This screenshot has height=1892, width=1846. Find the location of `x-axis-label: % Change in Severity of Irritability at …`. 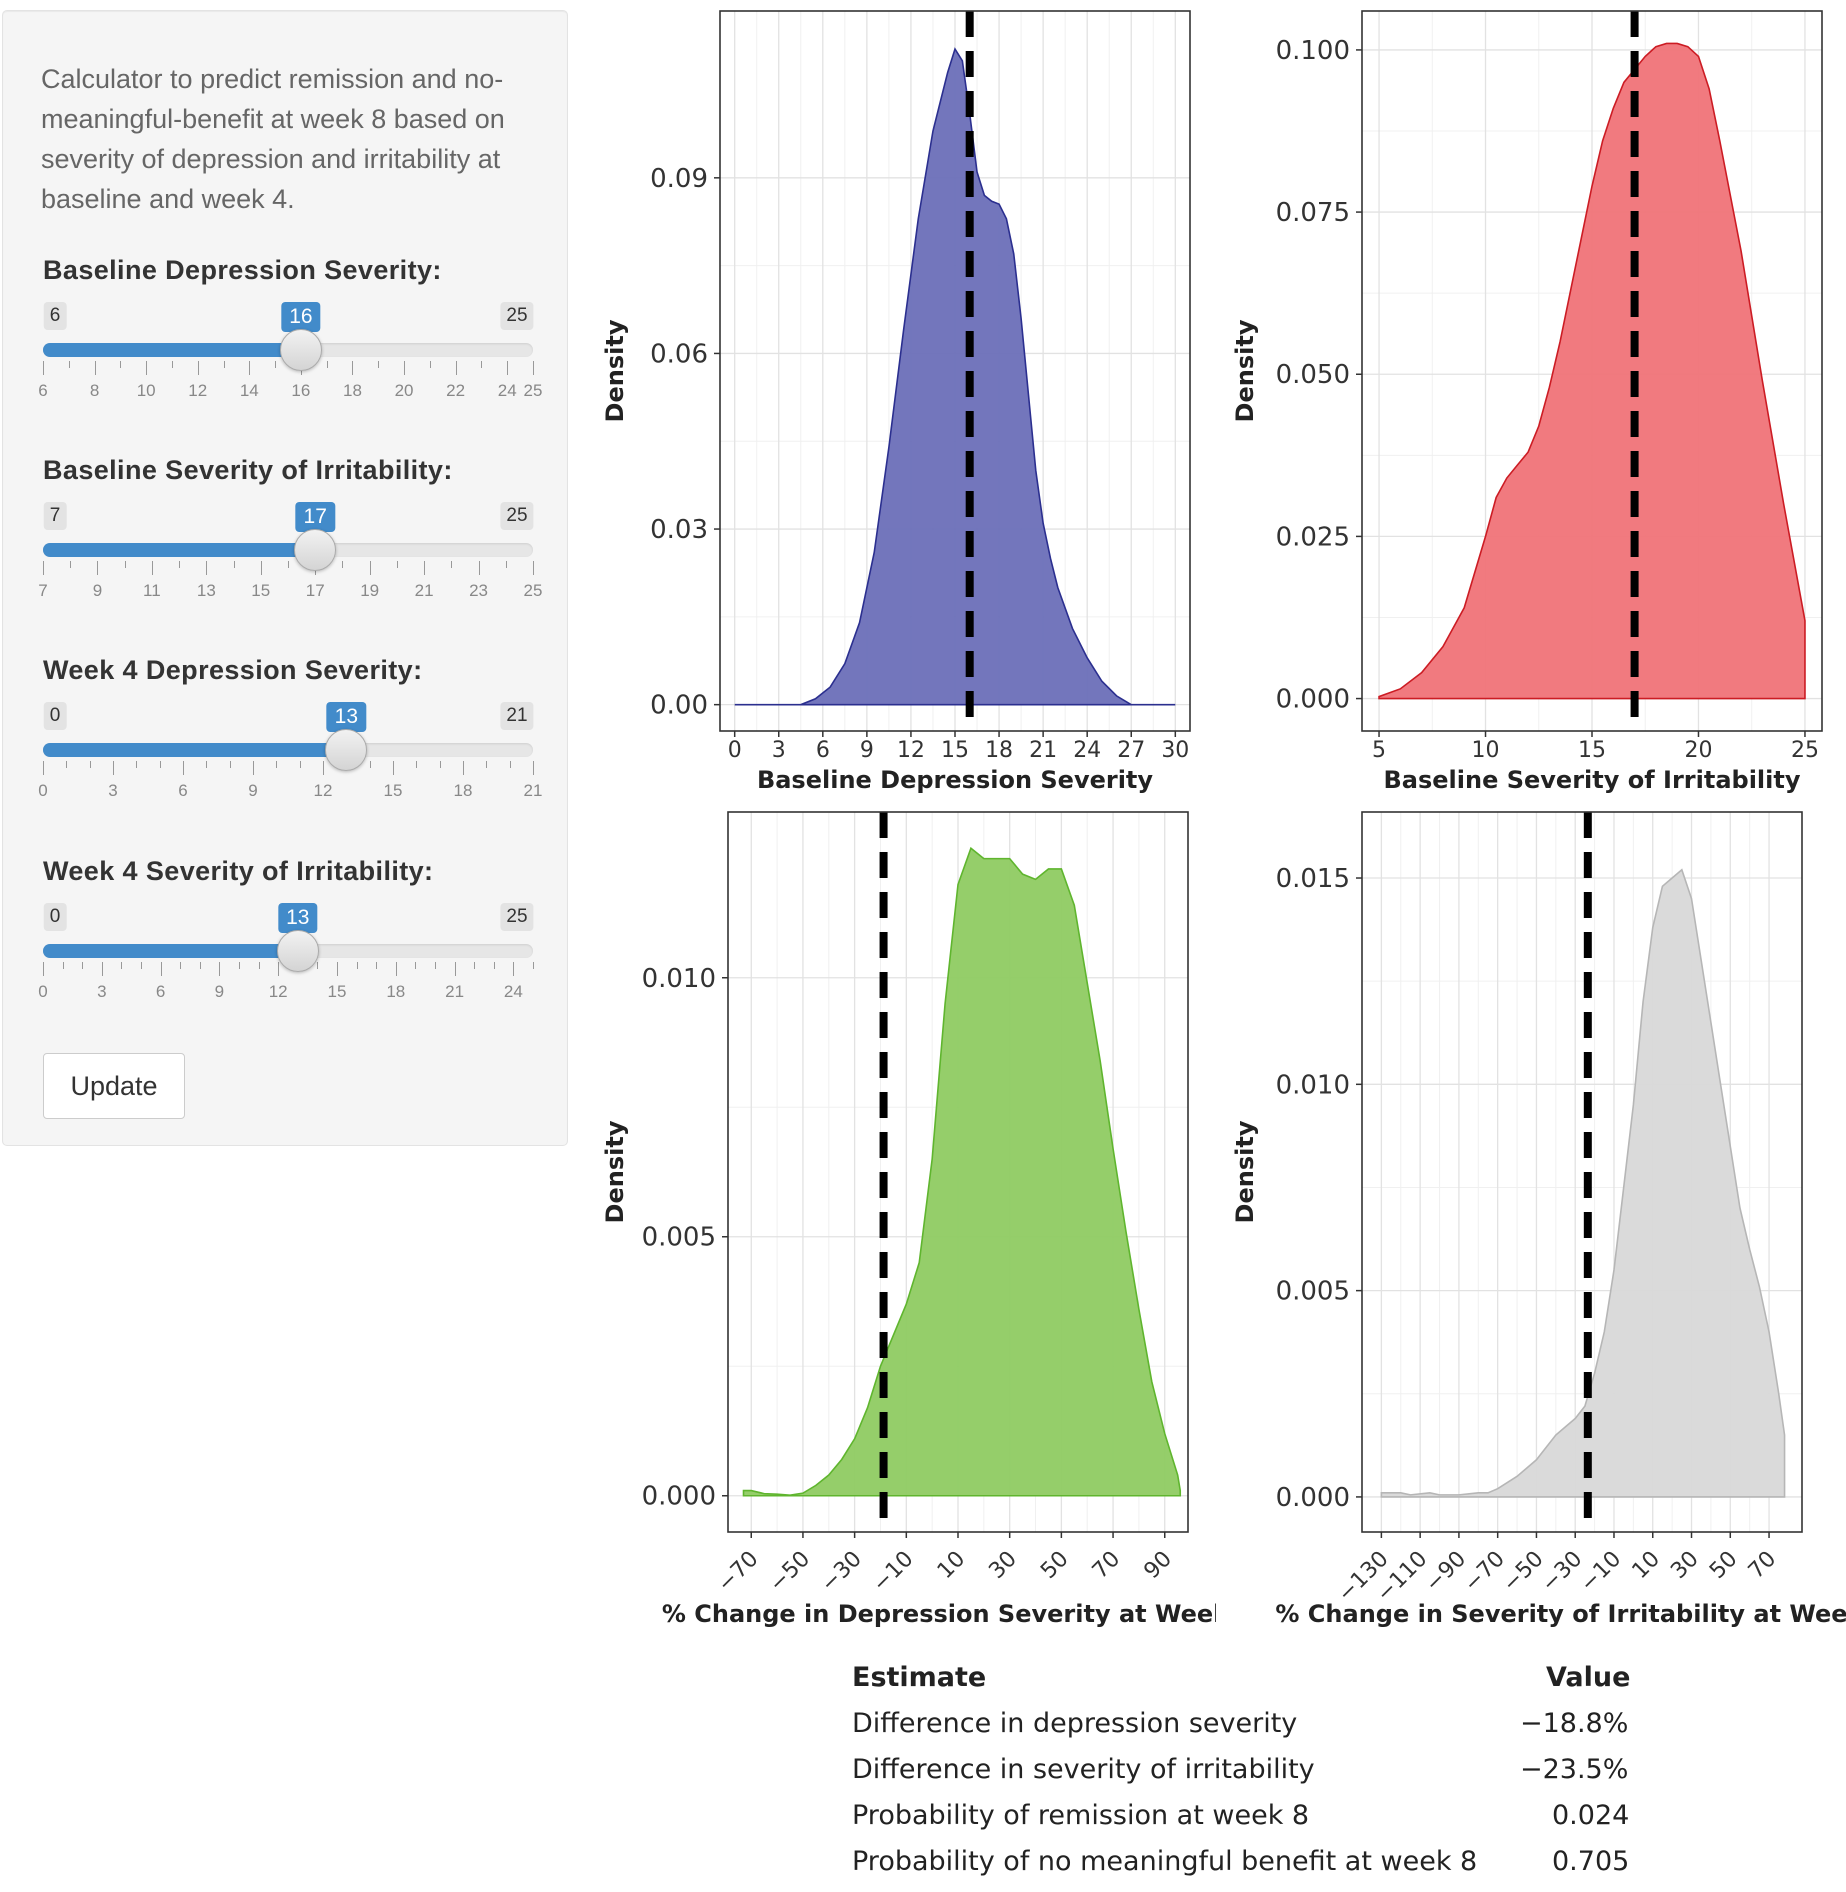

x-axis-label: % Change in Severity of Irritability at … is located at coordinates (1560, 1614).